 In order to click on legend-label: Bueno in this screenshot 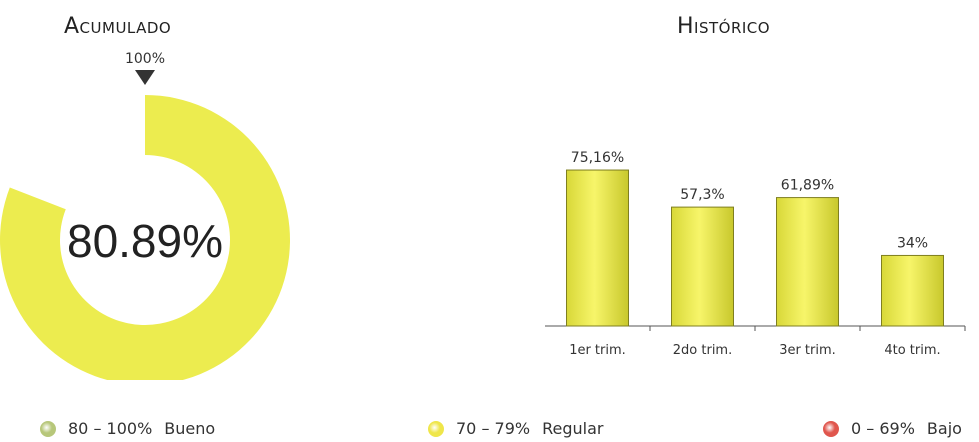, I will do `click(190, 428)`.